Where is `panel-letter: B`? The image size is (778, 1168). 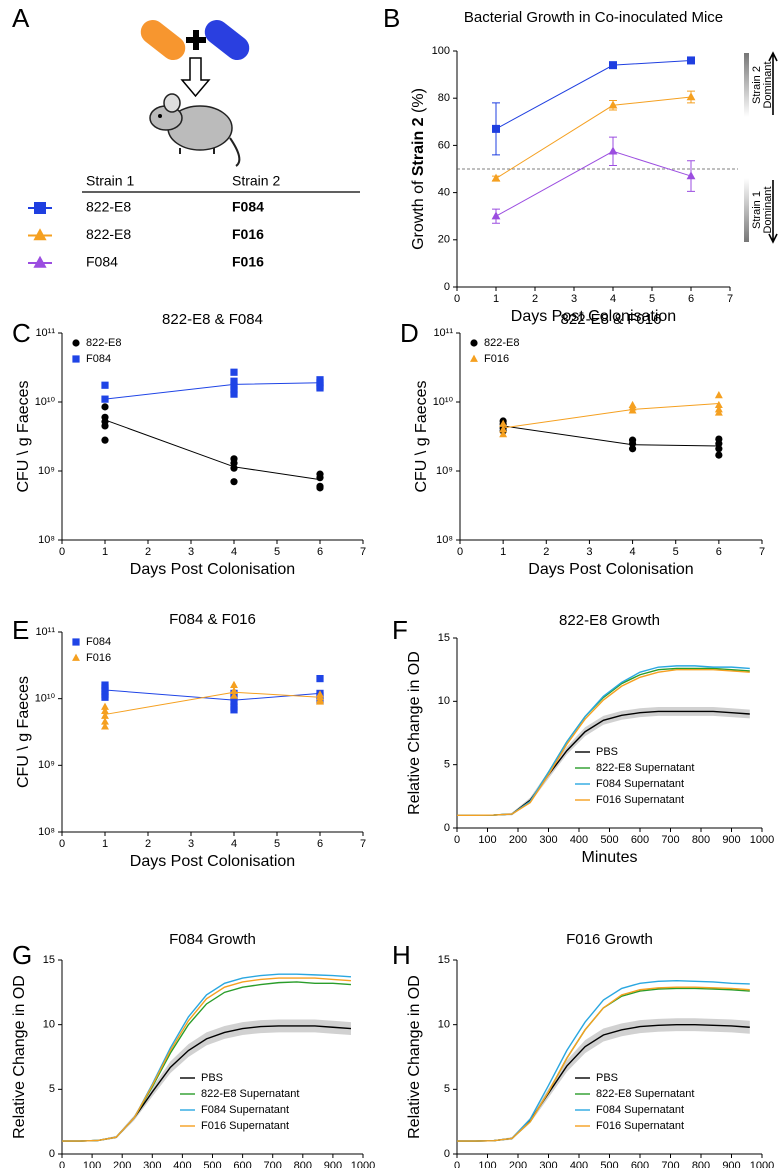 panel-letter: B is located at coordinates (391, 18).